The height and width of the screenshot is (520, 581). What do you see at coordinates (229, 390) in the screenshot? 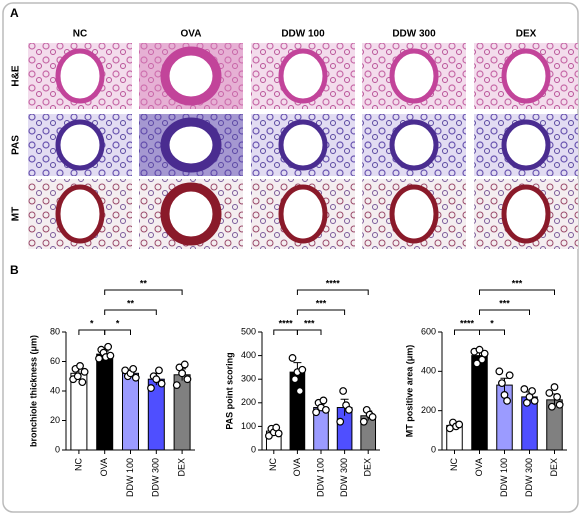
I see `y-axis-label: PAS point scoring` at bounding box center [229, 390].